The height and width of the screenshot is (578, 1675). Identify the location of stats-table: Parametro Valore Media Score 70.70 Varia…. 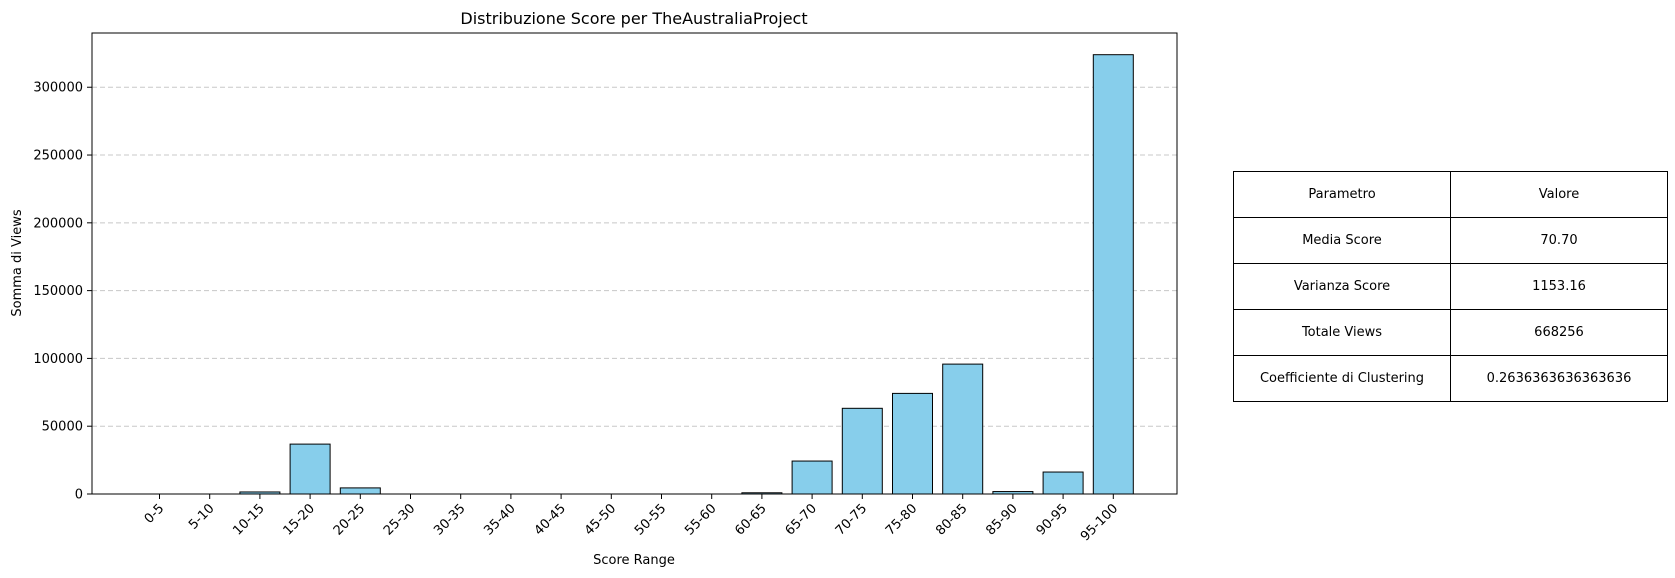
(1450, 286).